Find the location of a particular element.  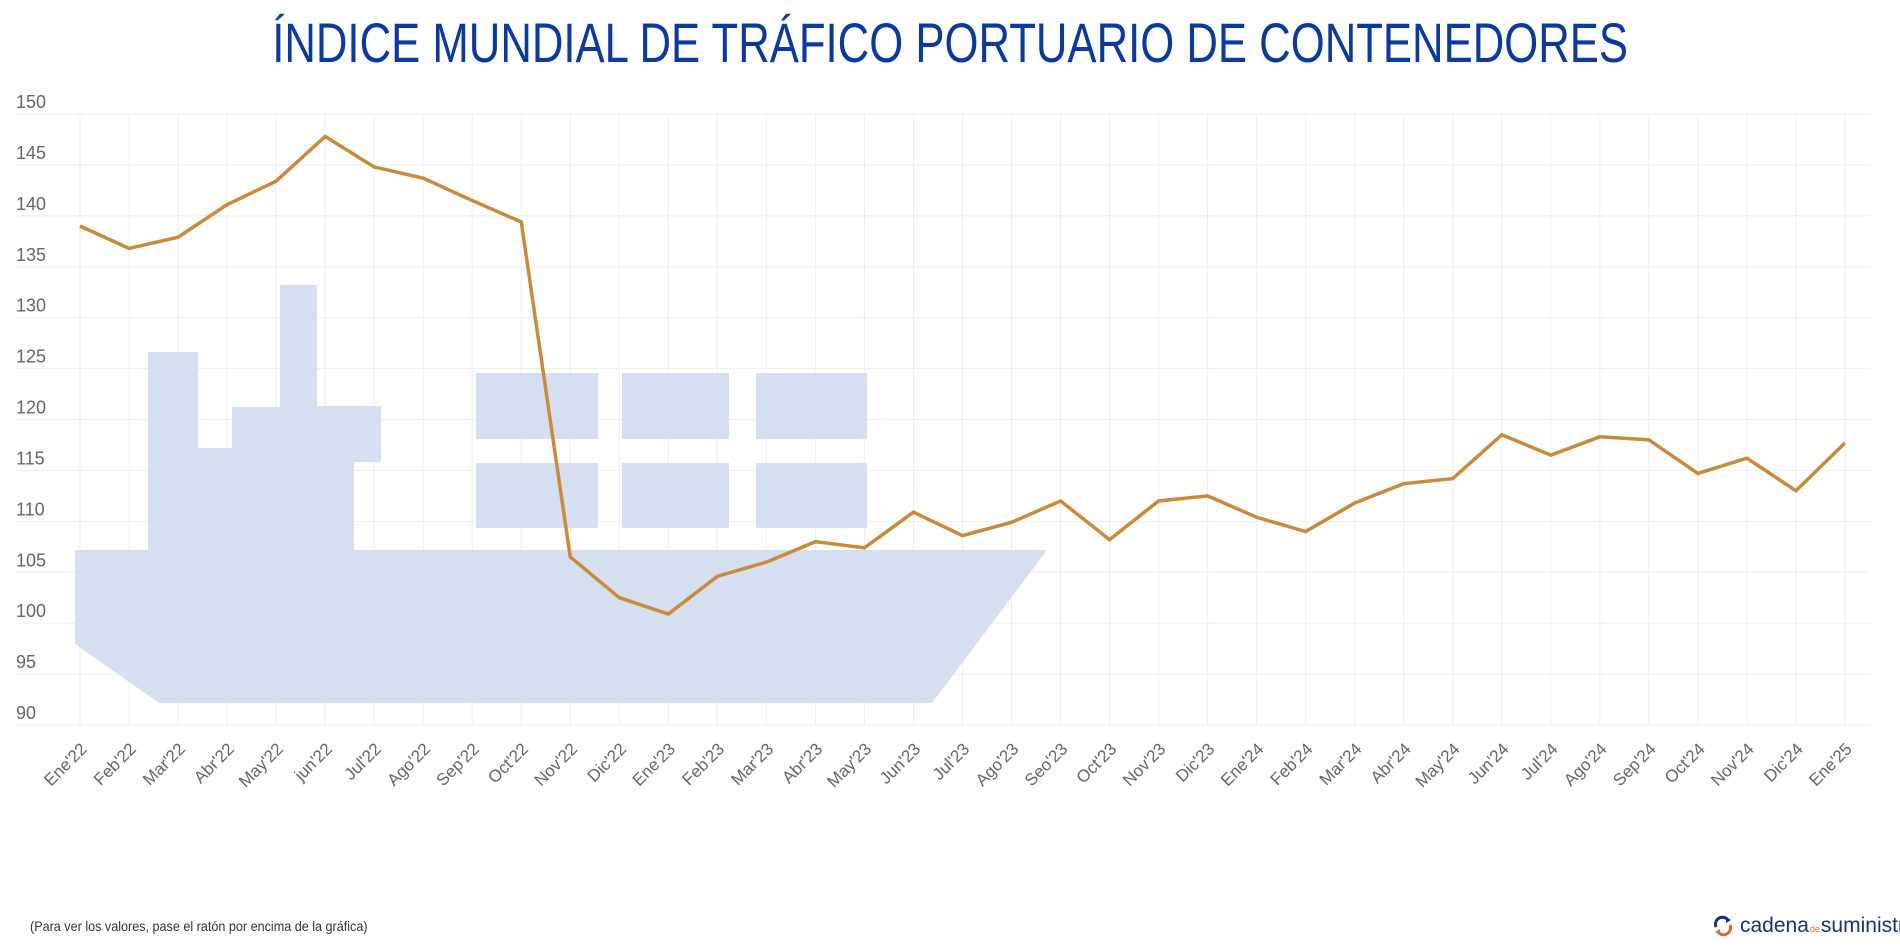

y-tick-label: 150 is located at coordinates (31, 102).